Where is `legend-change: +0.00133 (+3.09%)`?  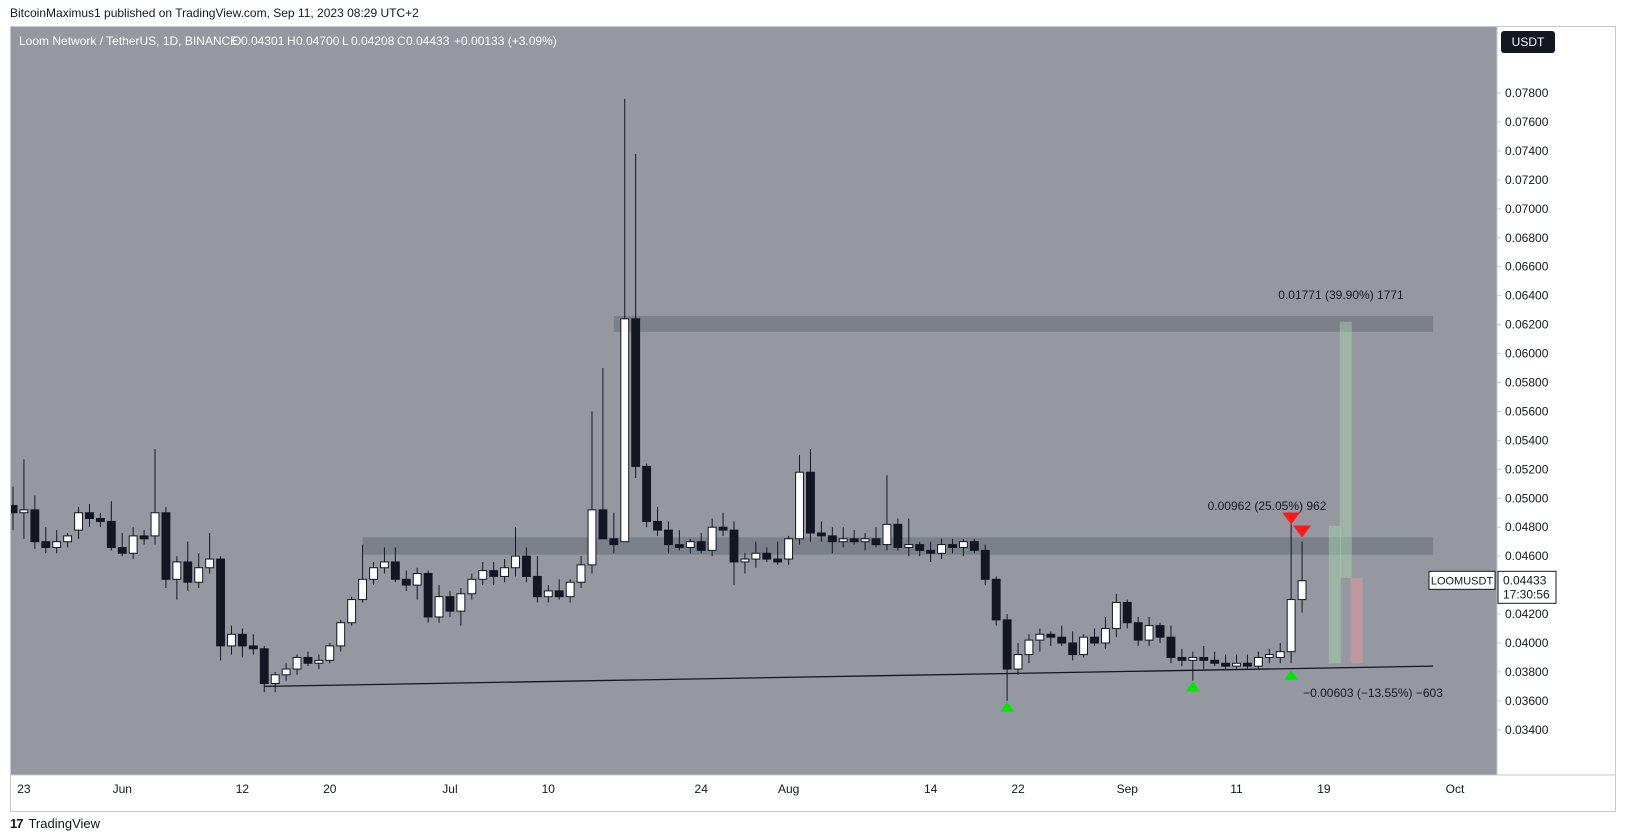 legend-change: +0.00133 (+3.09%) is located at coordinates (505, 41).